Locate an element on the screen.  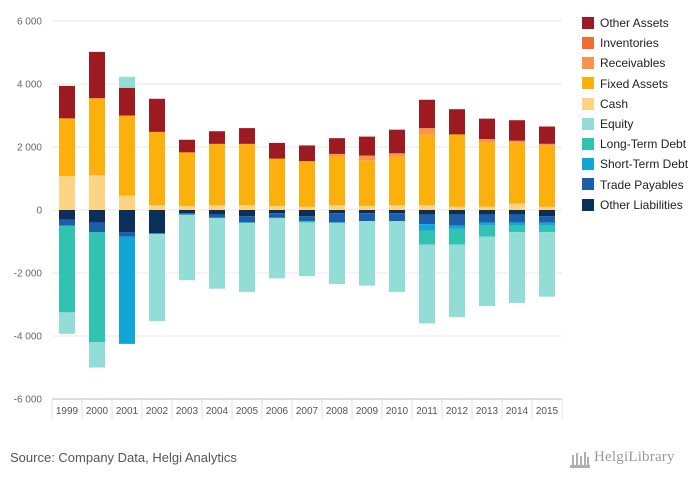
y-tick-label: 6 000 is located at coordinates (29, 22).